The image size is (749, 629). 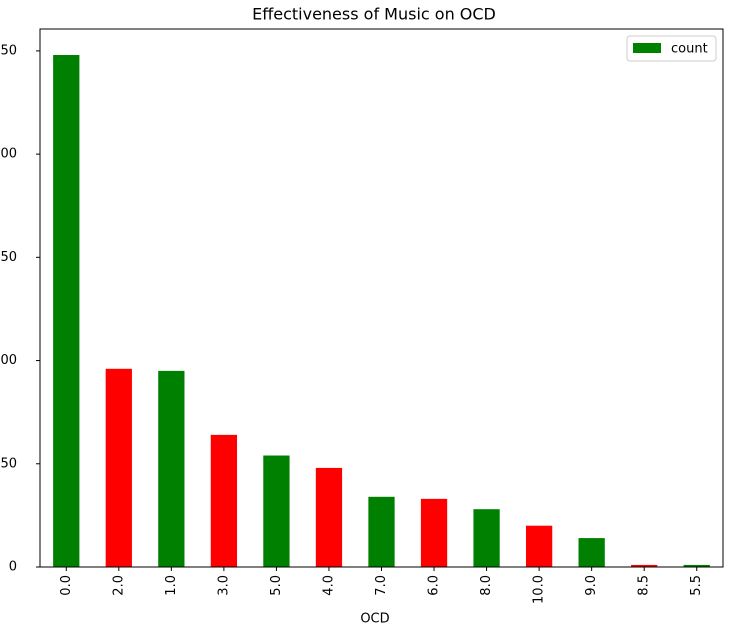 What do you see at coordinates (381, 585) in the screenshot?
I see `x-tick-label: 7.0` at bounding box center [381, 585].